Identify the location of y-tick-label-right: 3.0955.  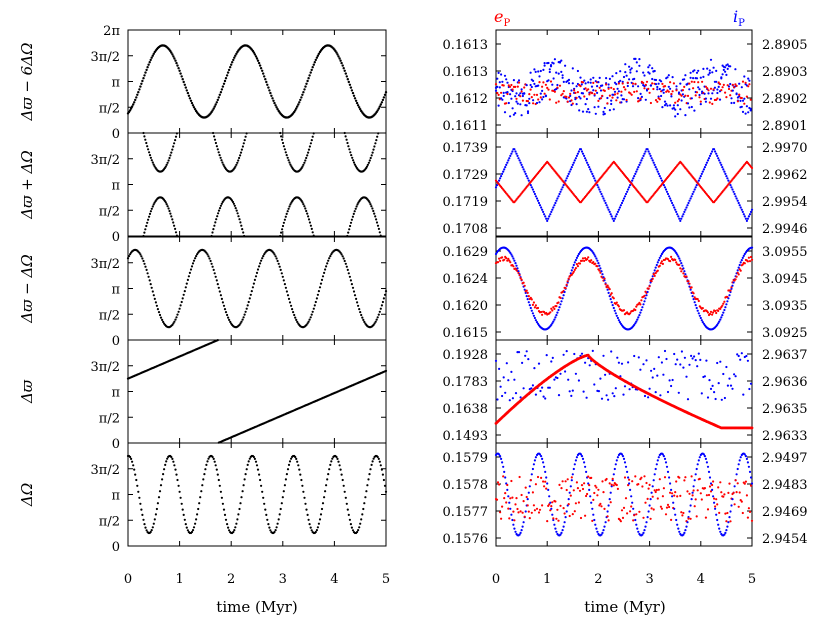
(785, 252).